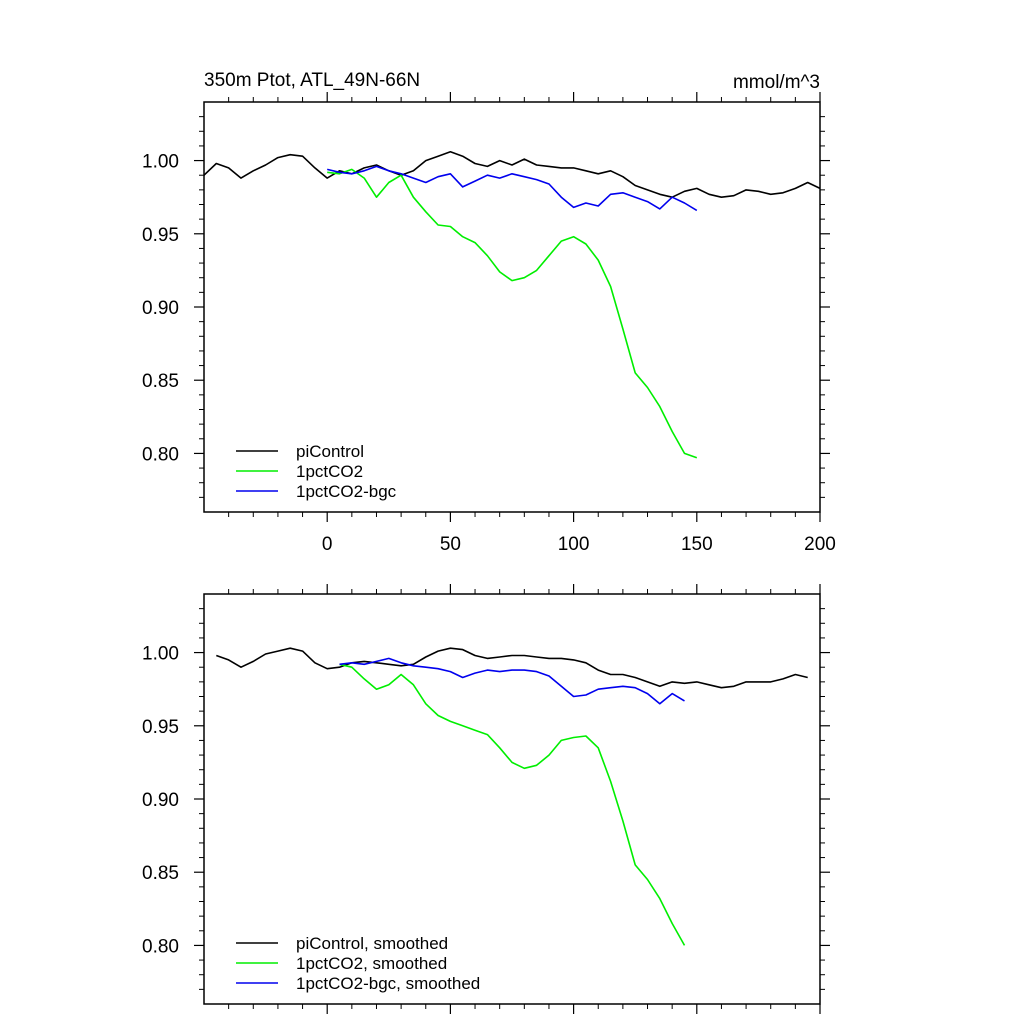 The height and width of the screenshot is (1024, 1024). Describe the element at coordinates (371, 963) in the screenshot. I see `legend-label: 1pctCO2, smoothed` at that location.